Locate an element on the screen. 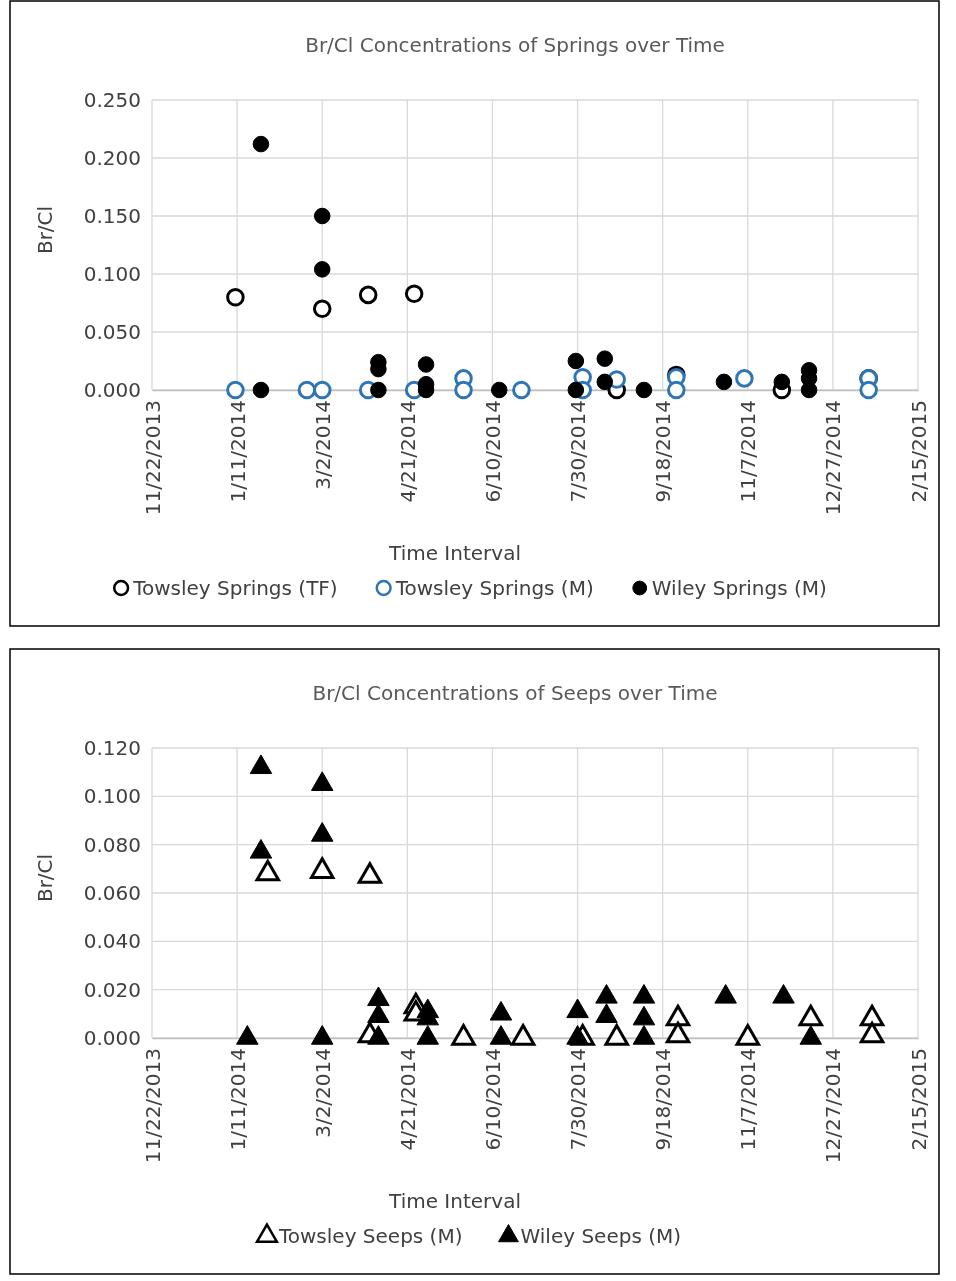  y-tick-label: 0.080 is located at coordinates (112, 844).